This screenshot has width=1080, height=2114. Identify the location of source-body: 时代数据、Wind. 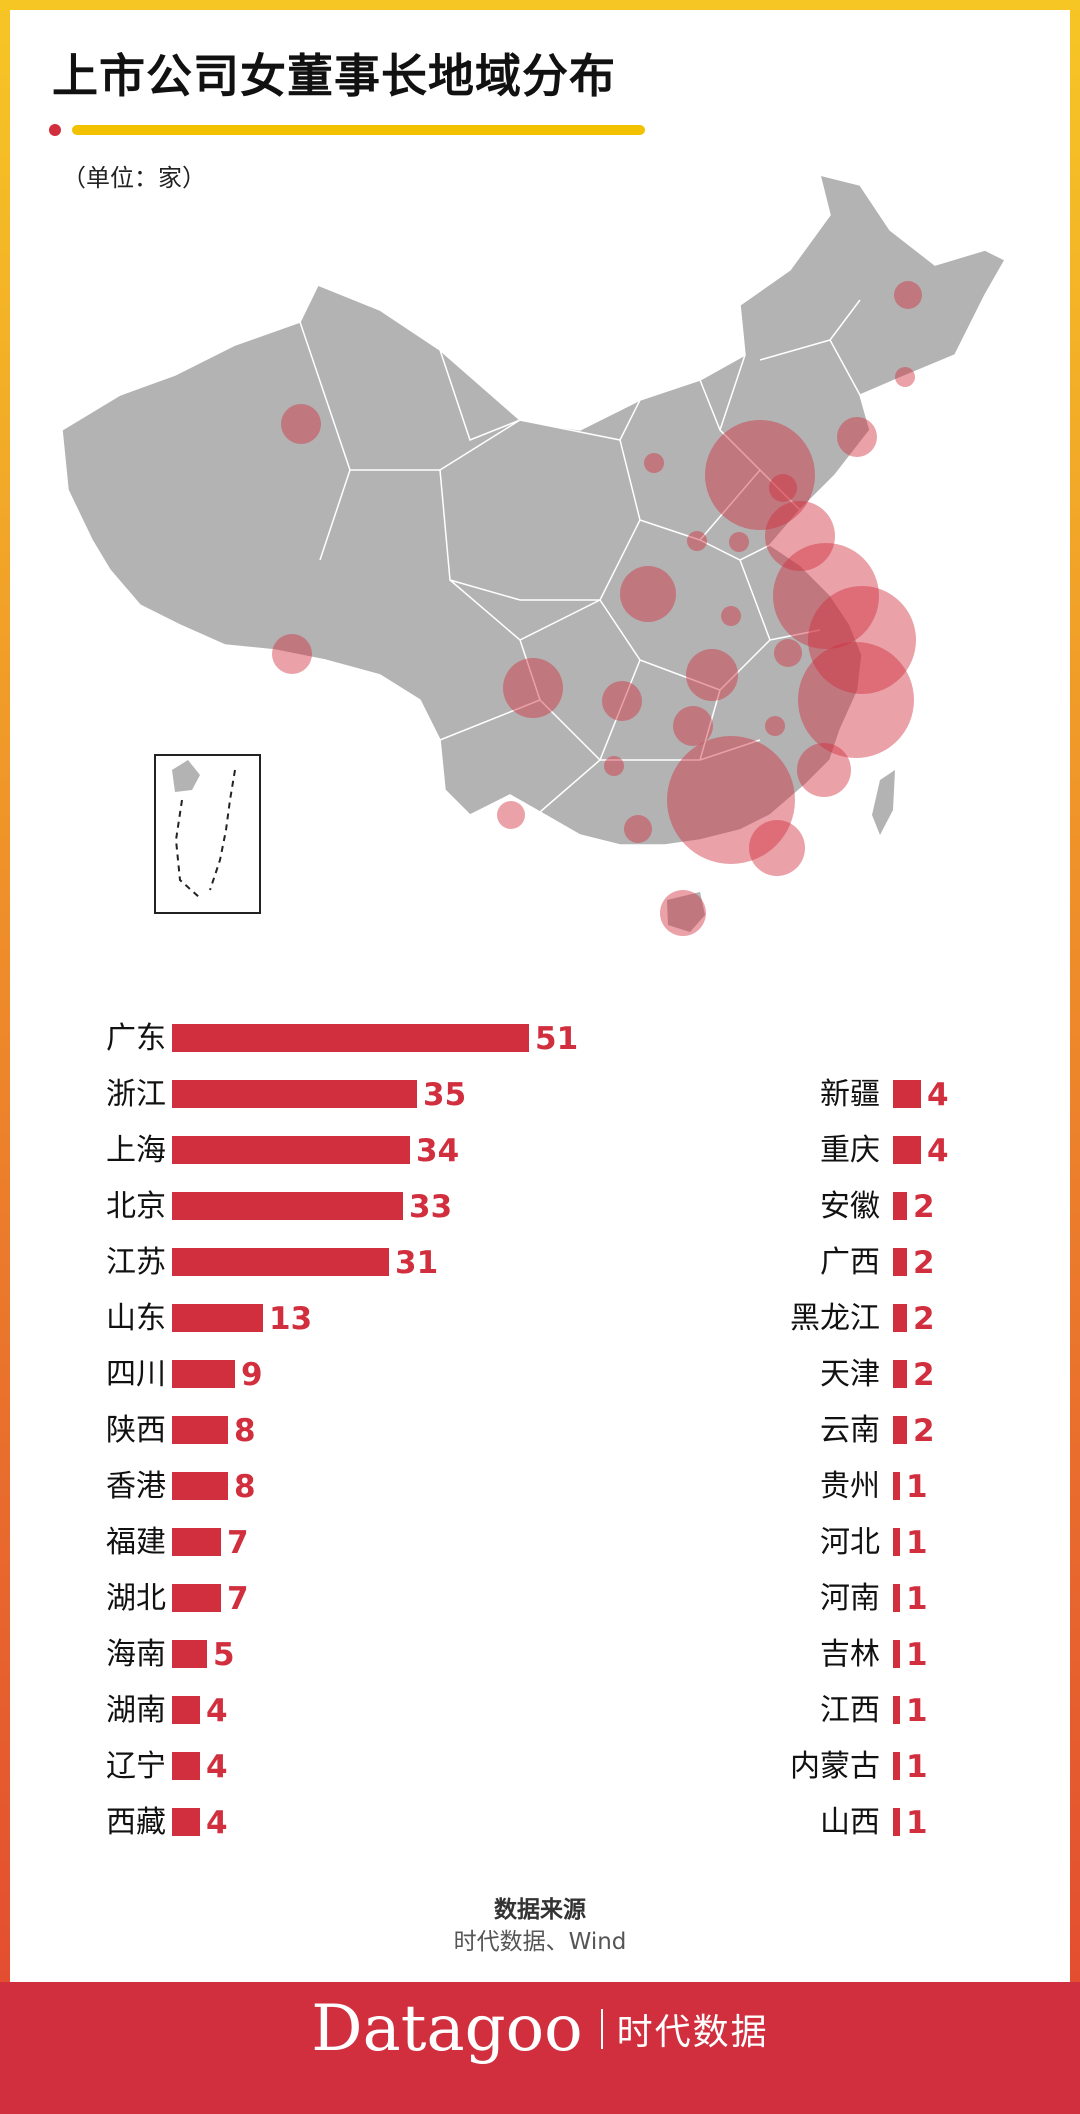
(540, 1942).